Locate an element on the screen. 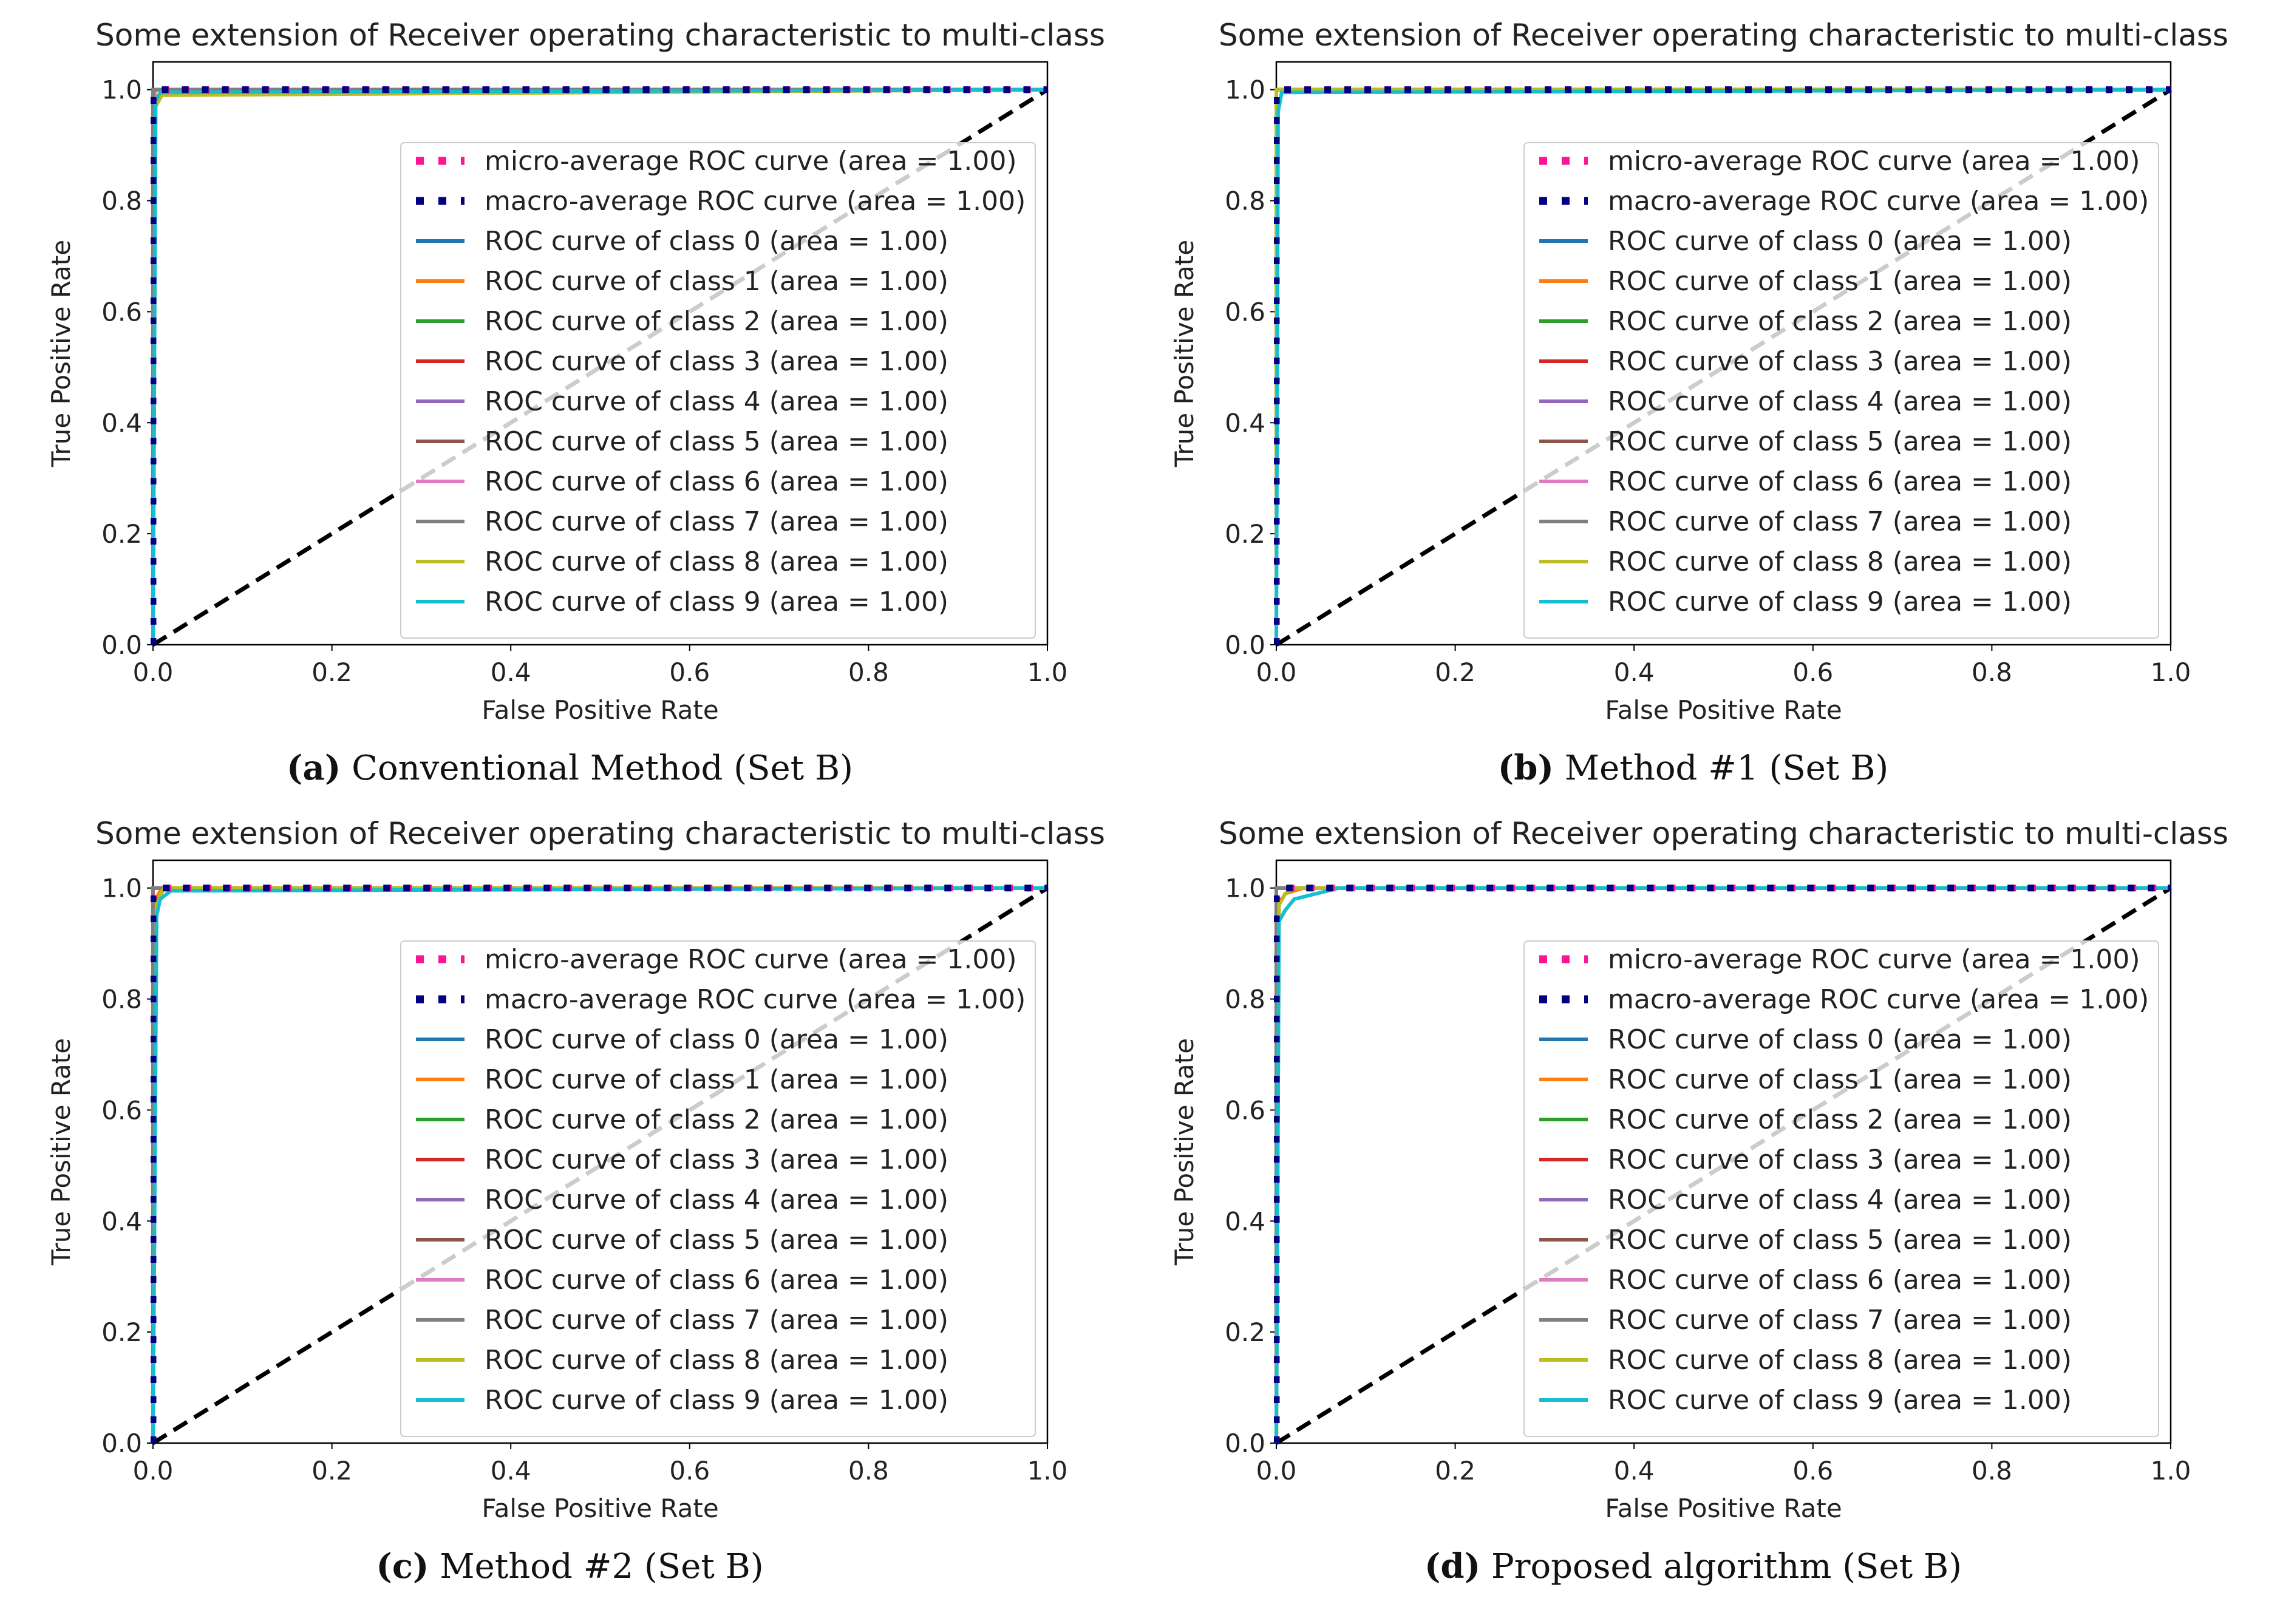 This screenshot has width=2280, height=1624. caption-tag: (a) is located at coordinates (314, 768).